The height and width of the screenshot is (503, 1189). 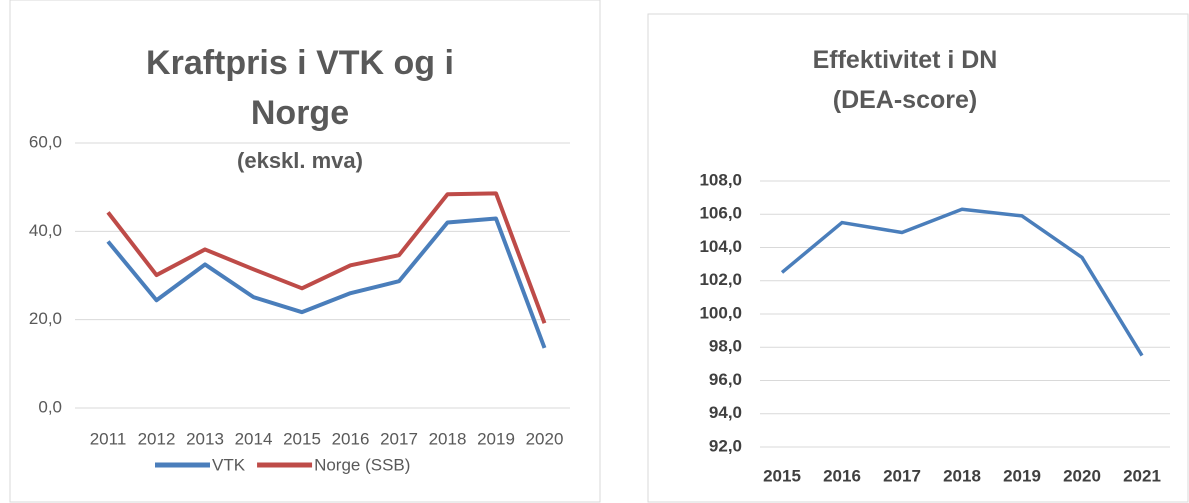 What do you see at coordinates (300, 88) in the screenshot?
I see `chart-title: Kraftpris i VTK og i Norge` at bounding box center [300, 88].